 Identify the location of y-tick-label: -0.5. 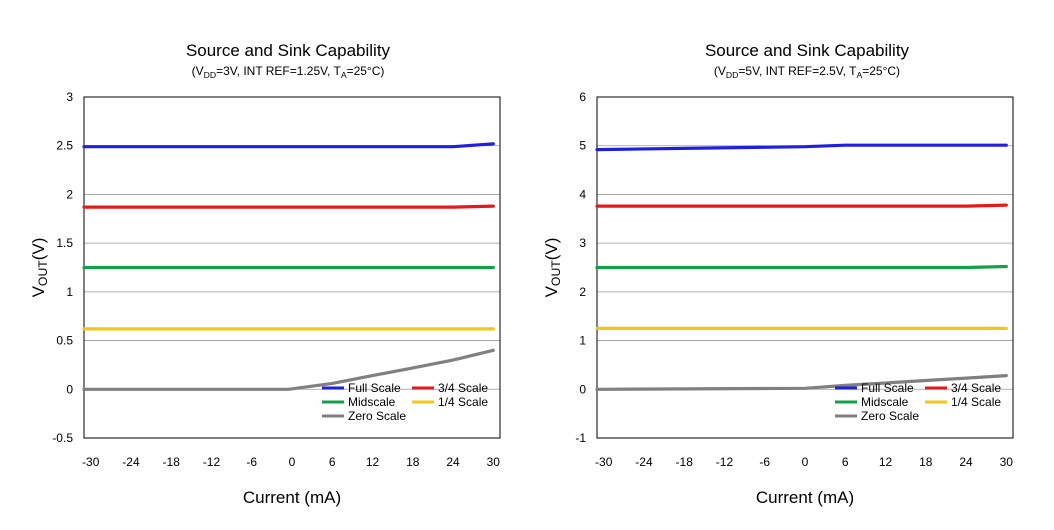
(62, 438).